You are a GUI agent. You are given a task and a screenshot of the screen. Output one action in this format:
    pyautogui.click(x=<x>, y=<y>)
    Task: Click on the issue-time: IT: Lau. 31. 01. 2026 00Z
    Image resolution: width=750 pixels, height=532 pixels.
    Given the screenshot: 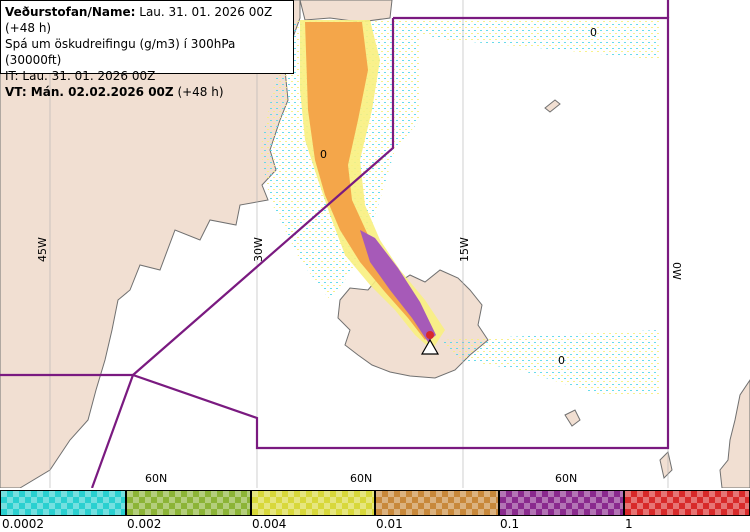 What is the action you would take?
    pyautogui.click(x=80, y=76)
    